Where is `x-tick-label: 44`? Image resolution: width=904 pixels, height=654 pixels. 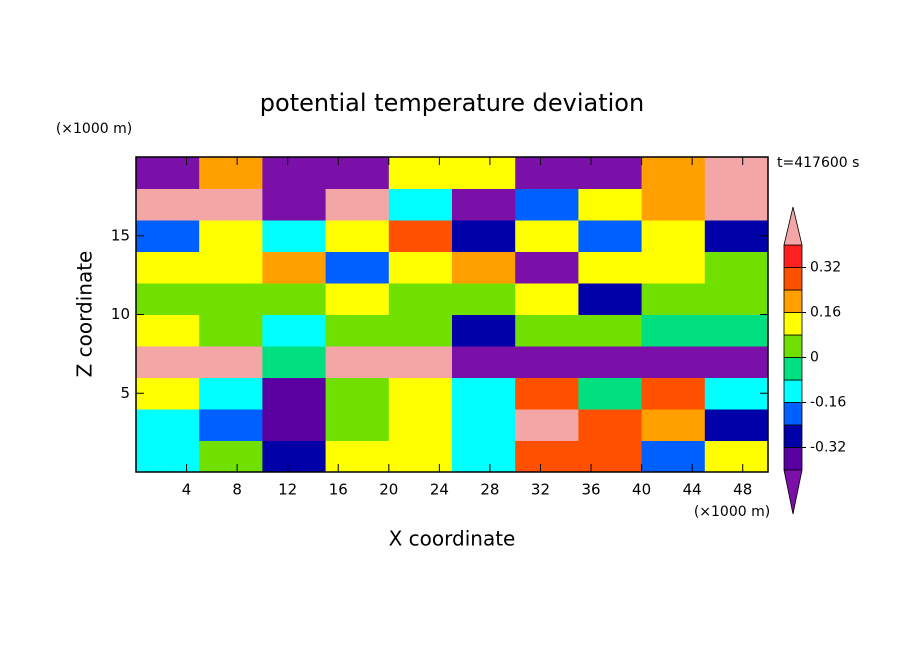 x-tick-label: 44 is located at coordinates (692, 490).